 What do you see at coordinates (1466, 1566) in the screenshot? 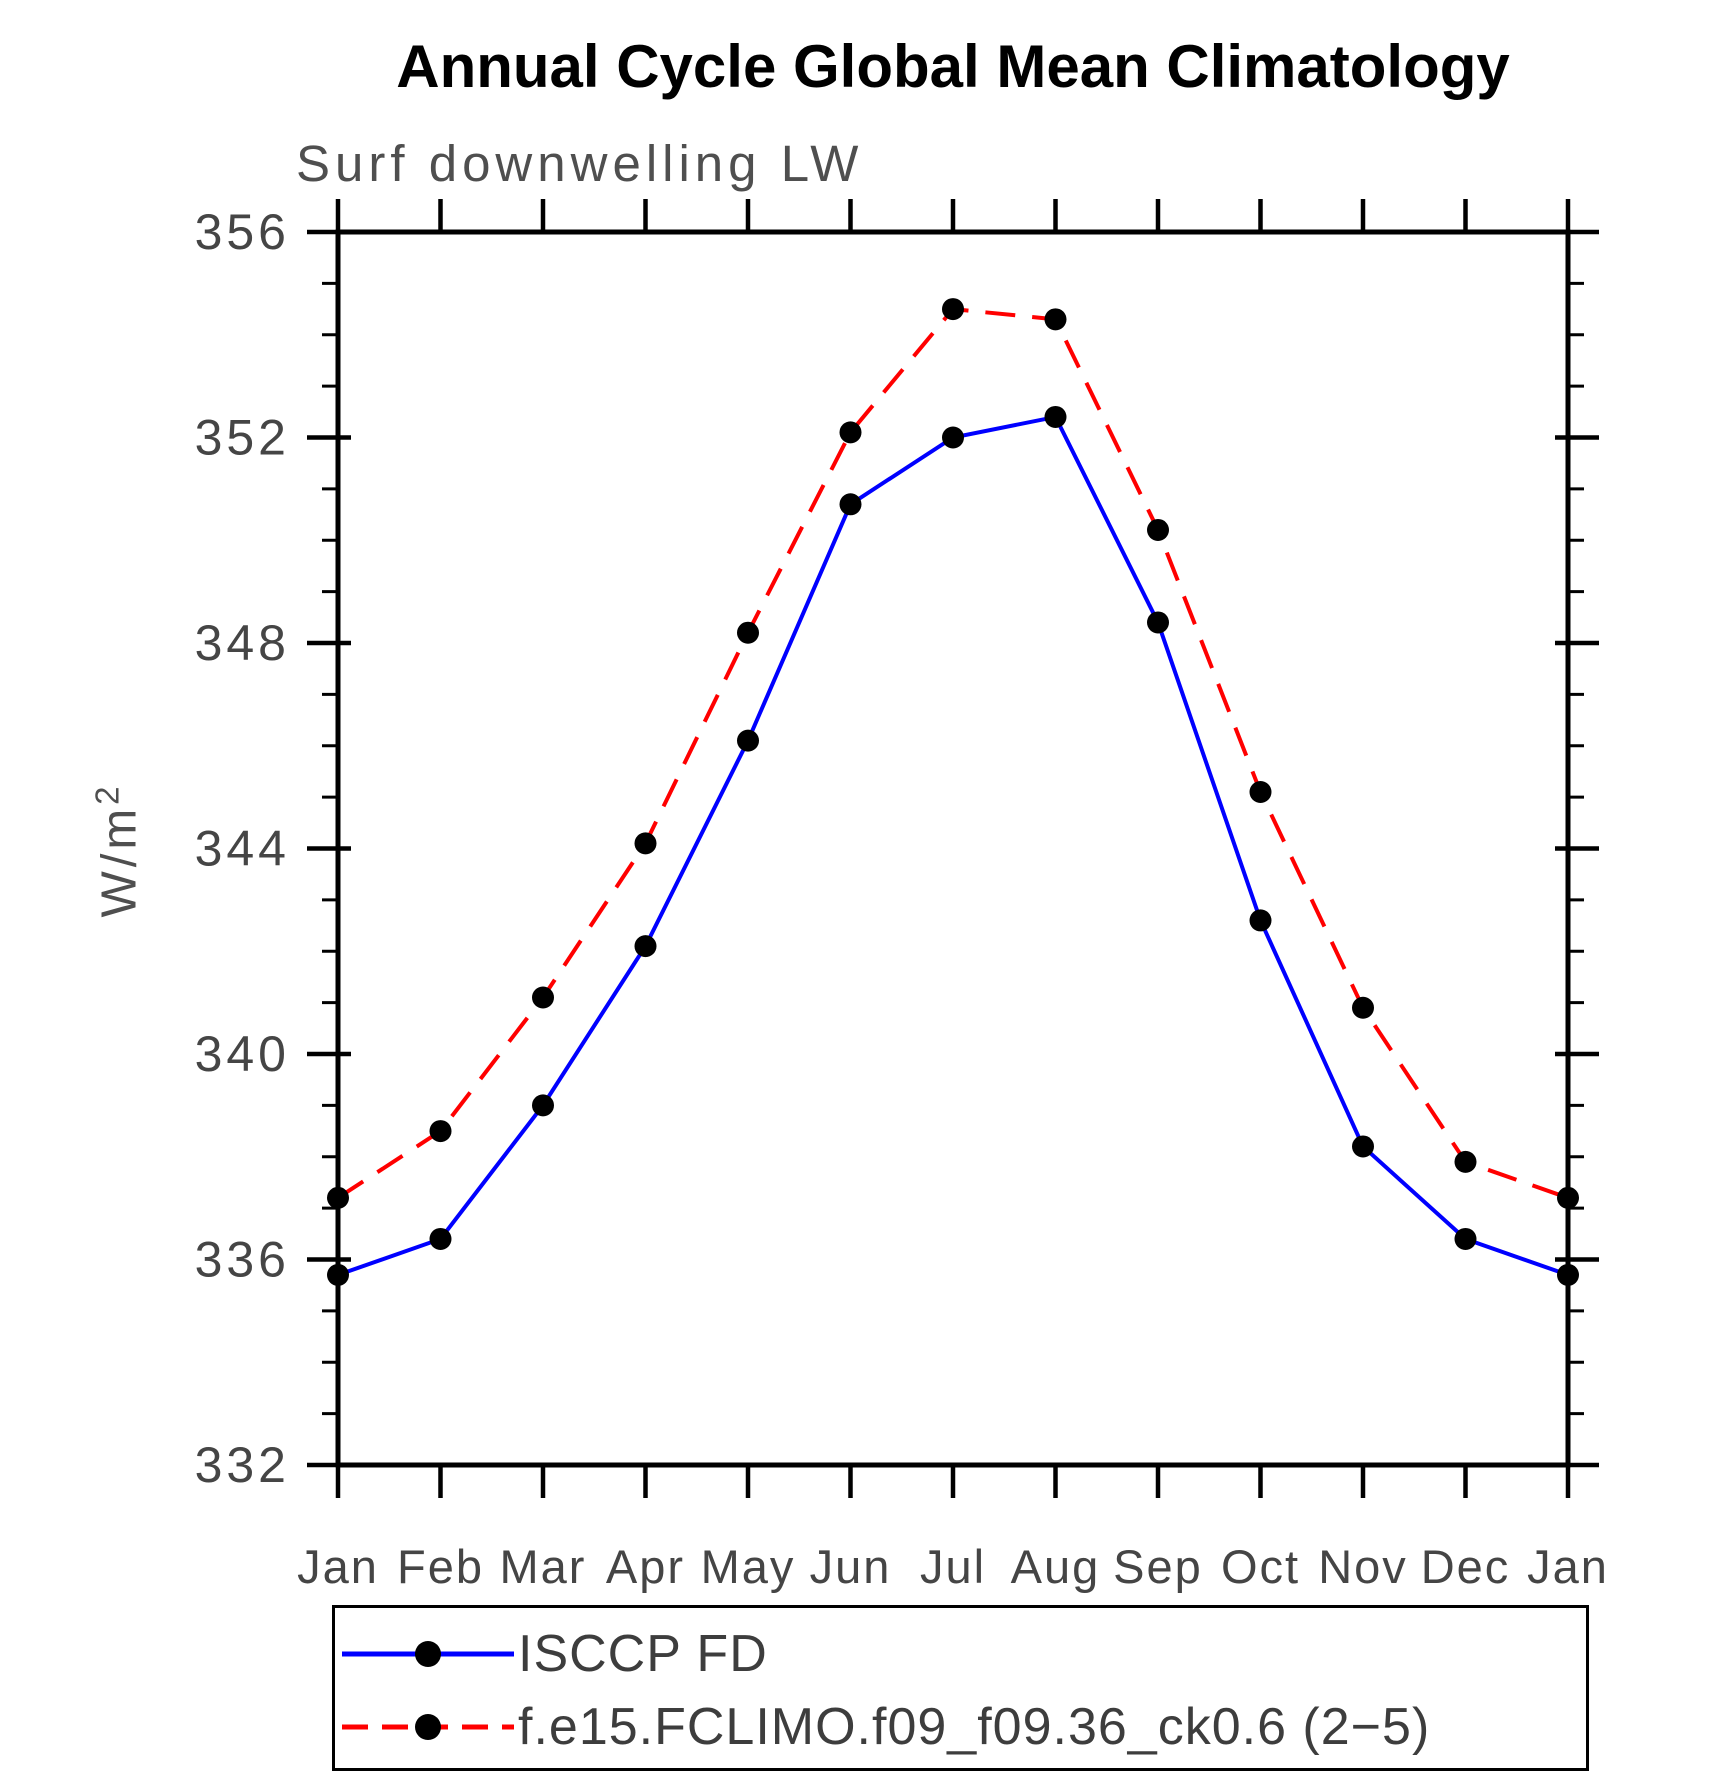
I see `month-label: Dec` at bounding box center [1466, 1566].